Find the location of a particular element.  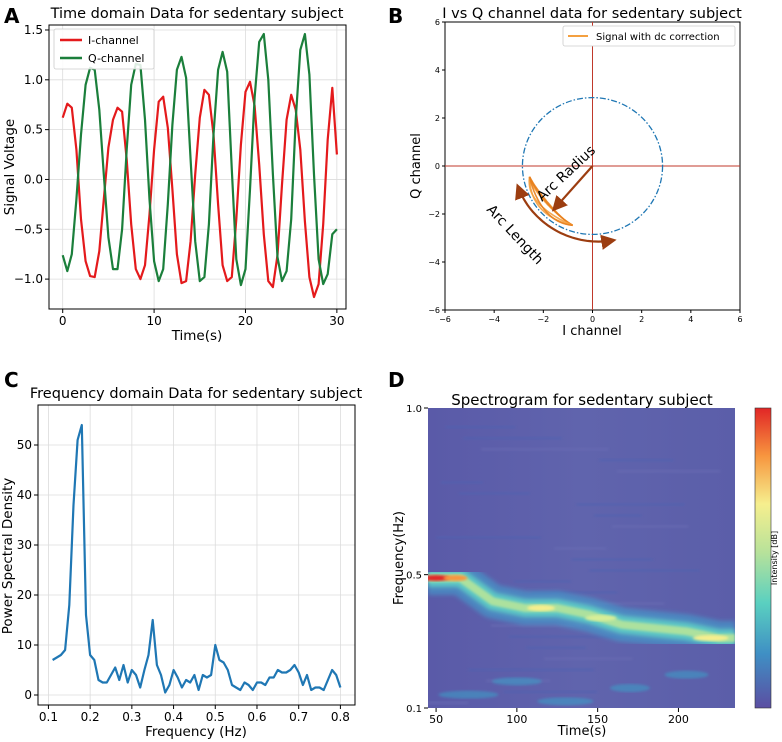

panel-a-frame is located at coordinates (197, 167).